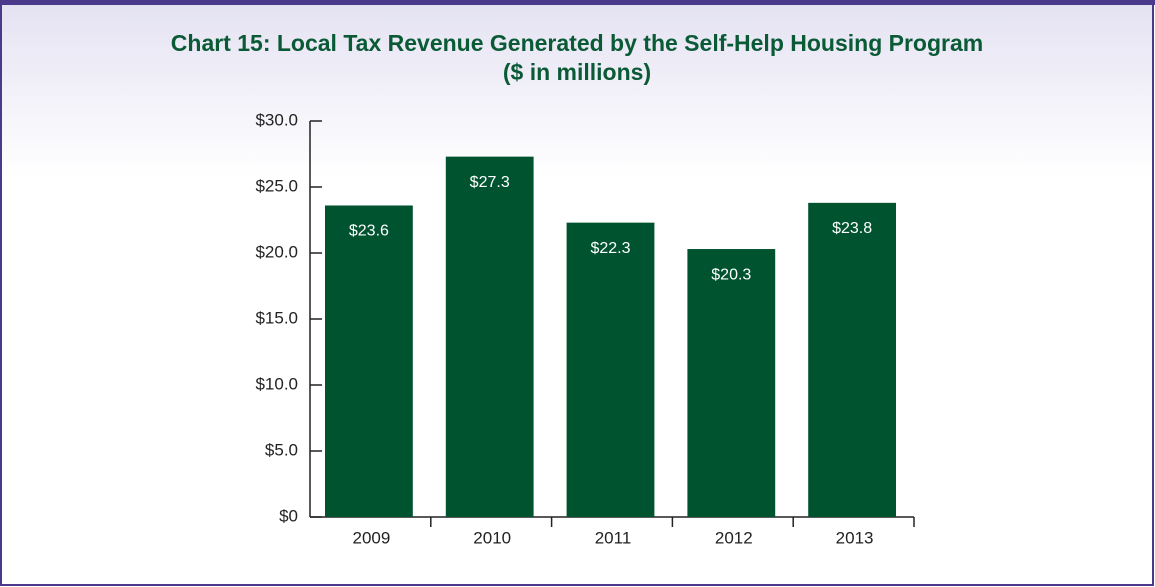  I want to click on value-label: $22.3, so click(610, 248).